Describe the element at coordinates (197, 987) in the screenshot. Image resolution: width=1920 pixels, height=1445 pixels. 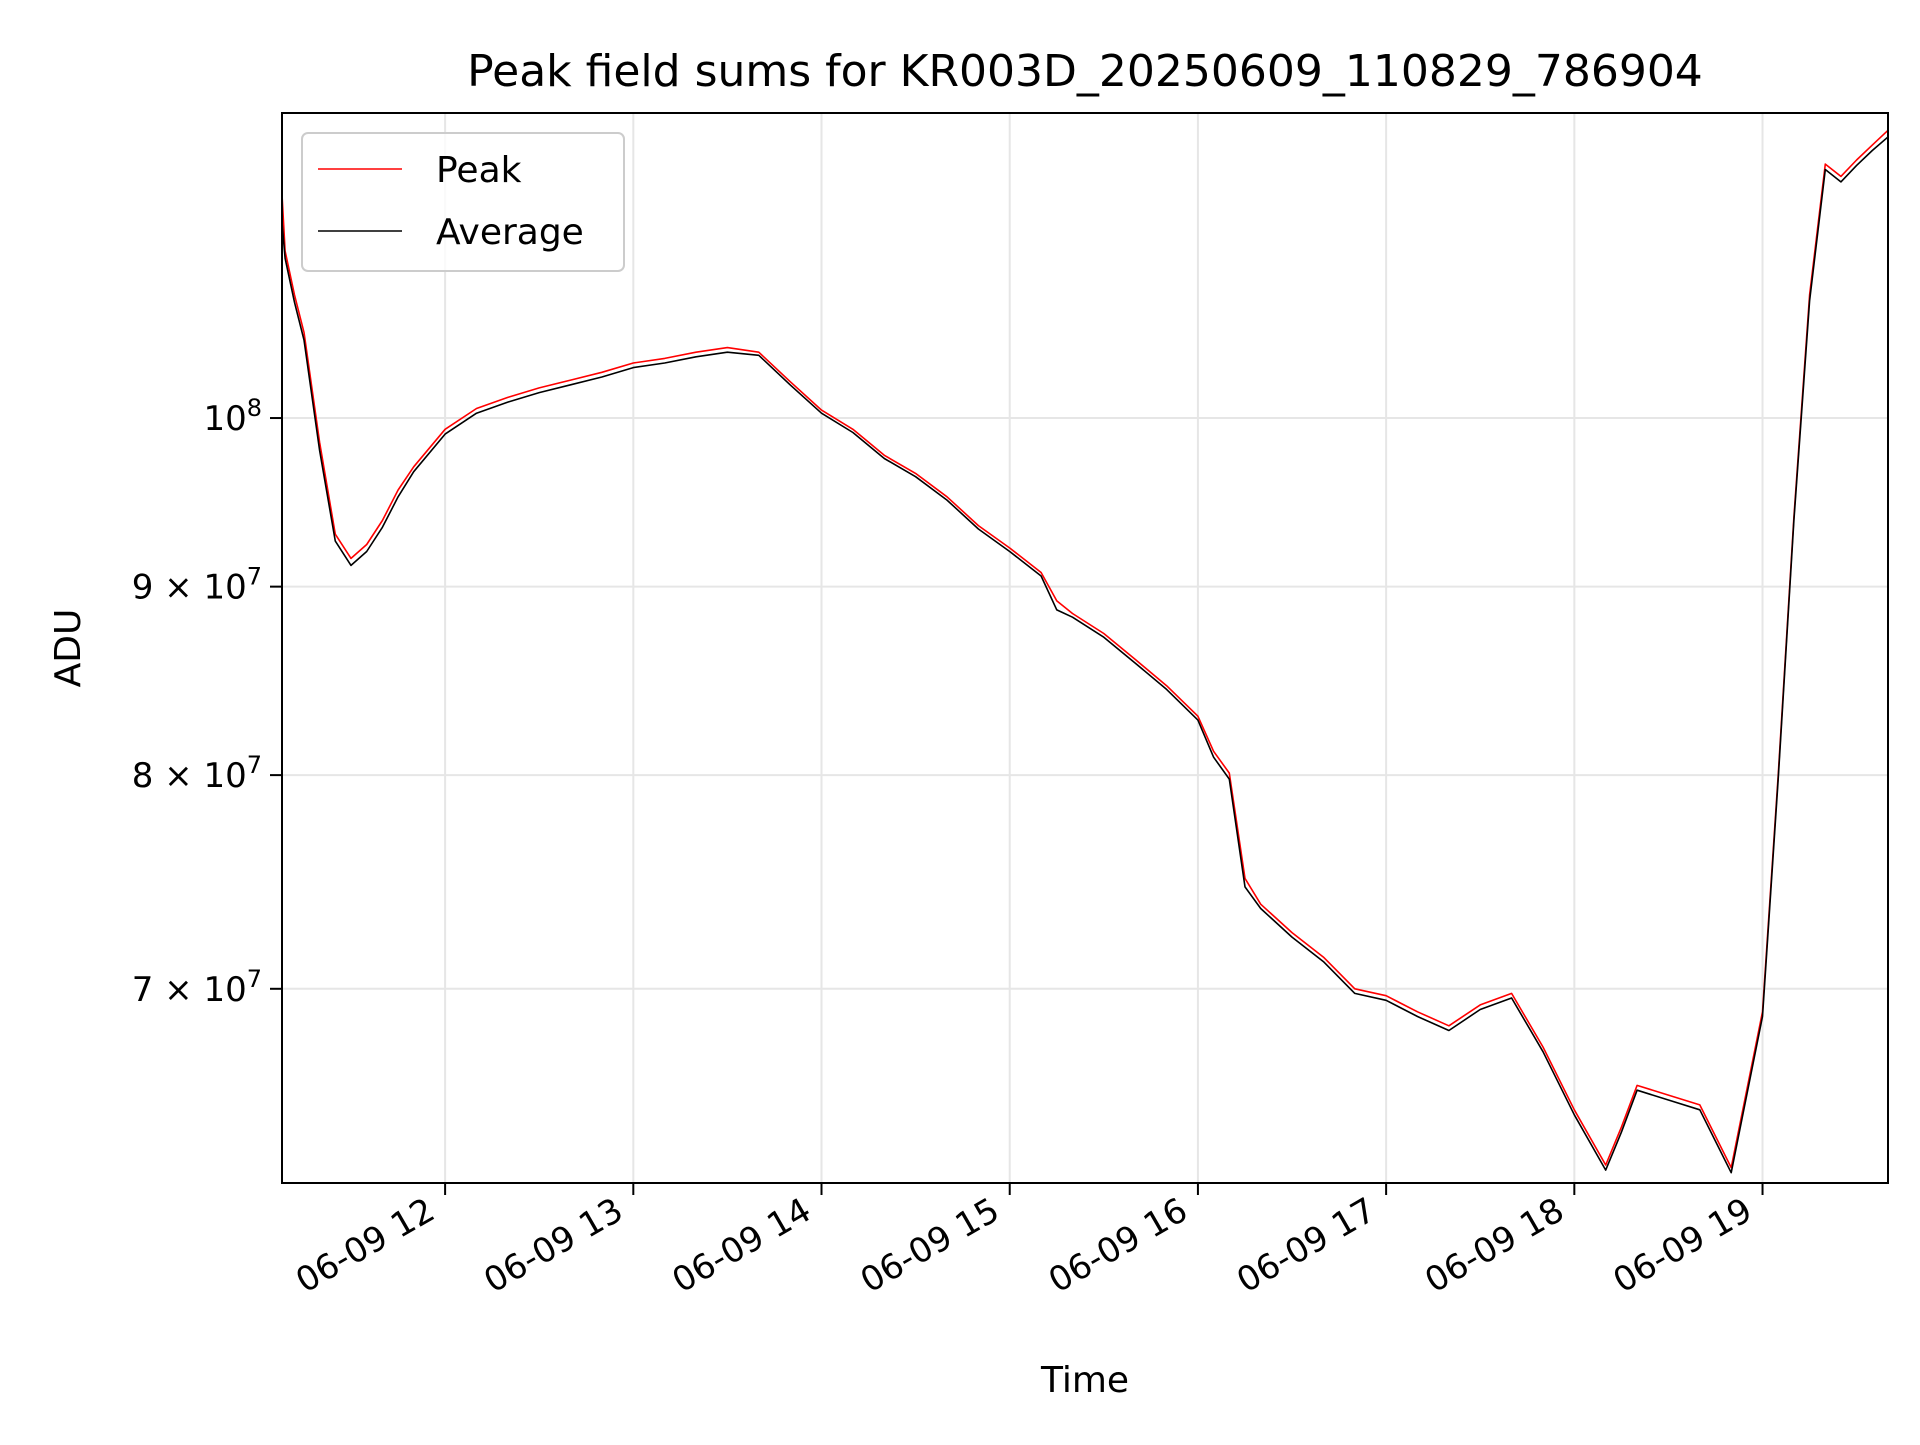
I see `y-tick-label: 7 × 107` at that location.